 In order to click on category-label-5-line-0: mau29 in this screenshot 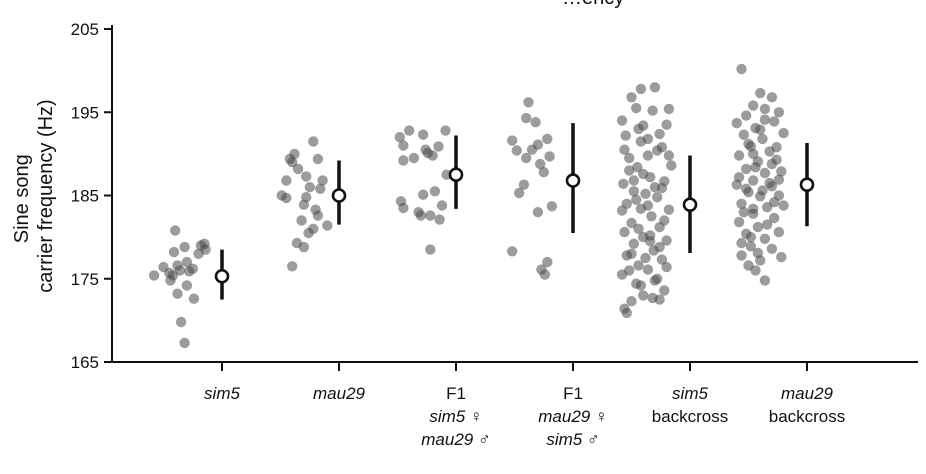, I will do `click(807, 393)`.